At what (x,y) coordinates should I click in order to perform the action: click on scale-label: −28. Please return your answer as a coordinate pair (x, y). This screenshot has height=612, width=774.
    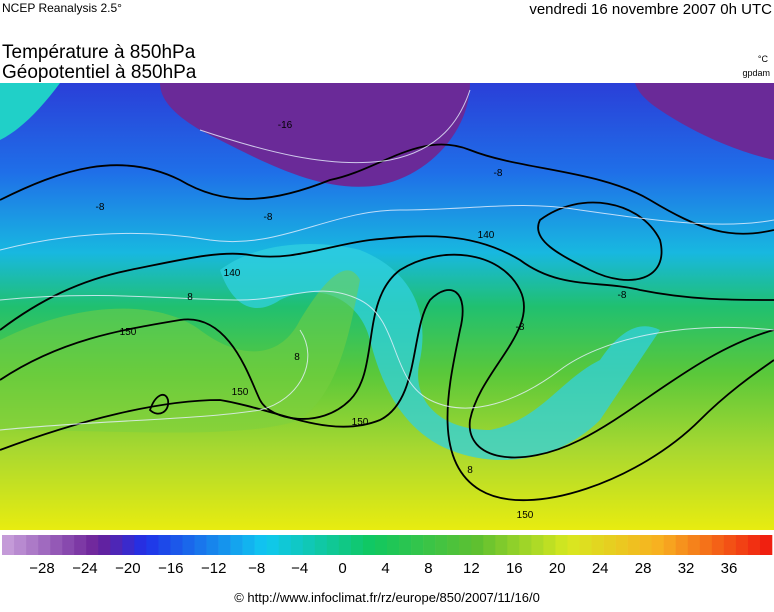
    Looking at the image, I should click on (41, 568).